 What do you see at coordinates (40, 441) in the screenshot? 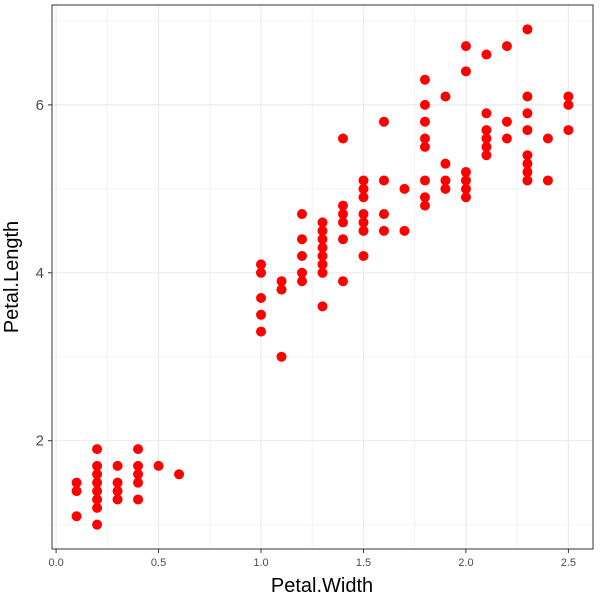
I see `y-tick-label: 2` at bounding box center [40, 441].